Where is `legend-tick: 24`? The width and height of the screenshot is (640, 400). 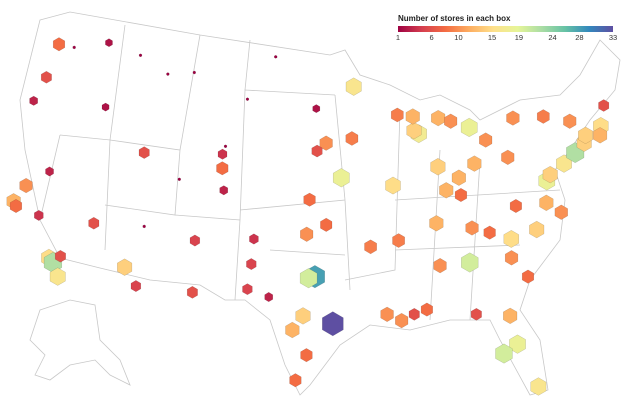 legend-tick: 24 is located at coordinates (552, 37).